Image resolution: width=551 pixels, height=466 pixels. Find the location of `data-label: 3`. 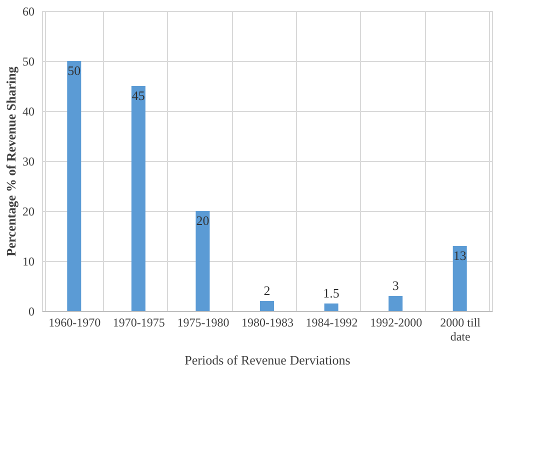

data-label: 3 is located at coordinates (395, 285).